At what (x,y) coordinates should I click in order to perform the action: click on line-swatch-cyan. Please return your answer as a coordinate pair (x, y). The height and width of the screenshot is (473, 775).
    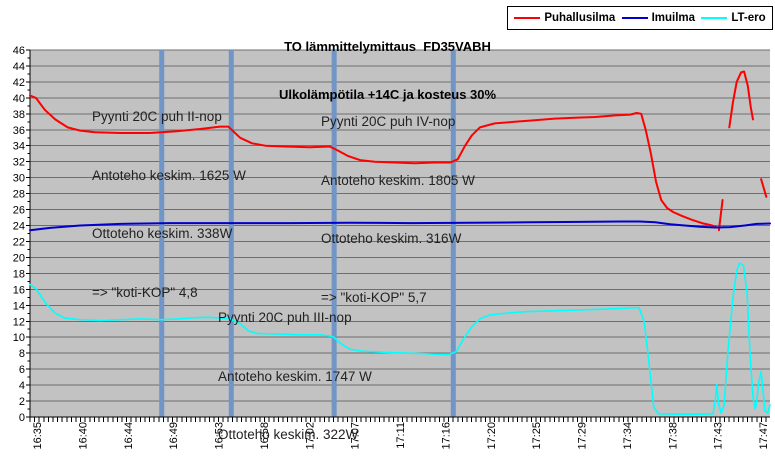
    Looking at the image, I should click on (714, 18).